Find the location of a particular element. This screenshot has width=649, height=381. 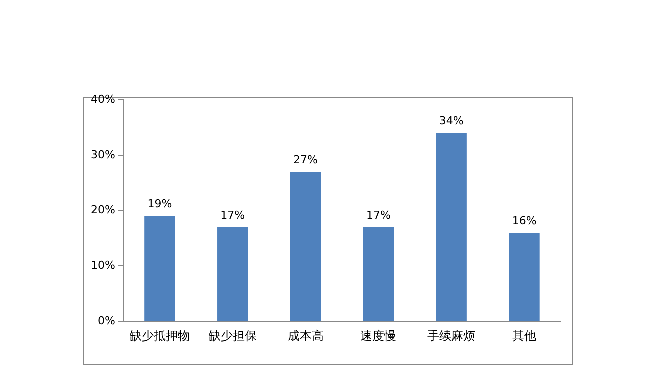

data-label: 34% is located at coordinates (451, 121).